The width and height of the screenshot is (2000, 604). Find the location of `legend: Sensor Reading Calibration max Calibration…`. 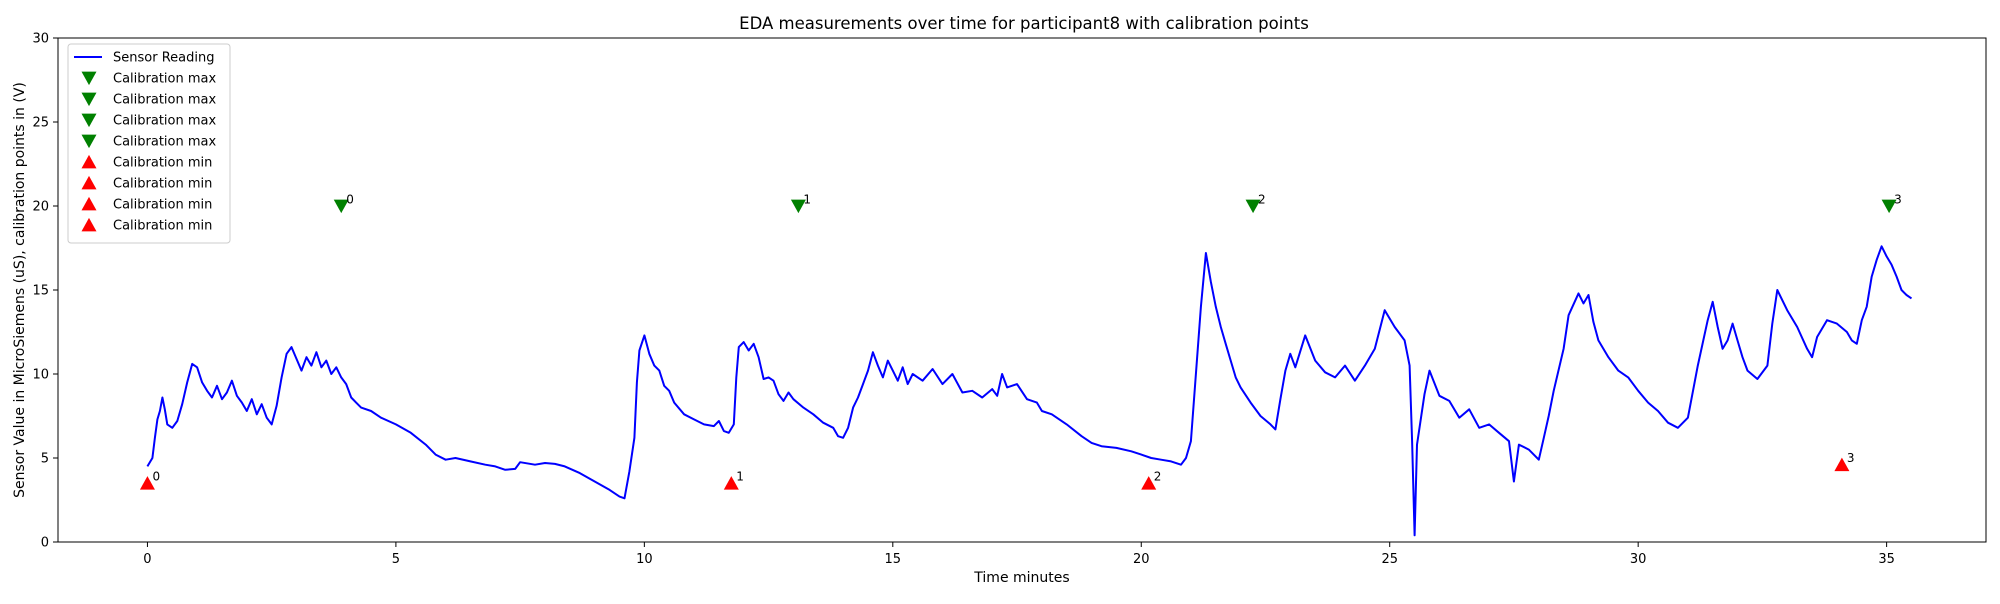

legend: Sensor Reading Calibration max Calibration… is located at coordinates (149, 143).